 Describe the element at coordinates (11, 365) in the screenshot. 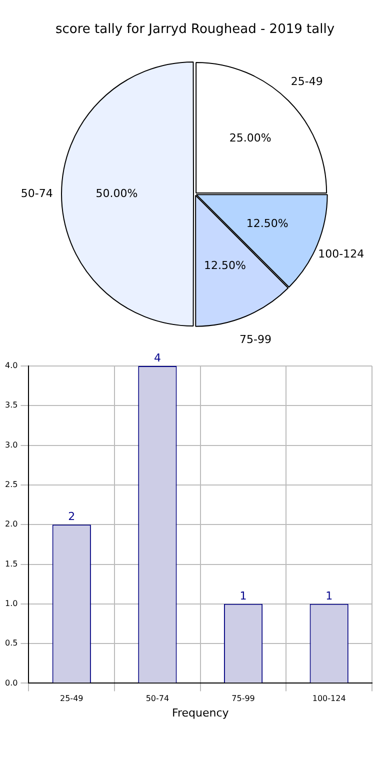

I see `y-tick-label: 4.0` at that location.